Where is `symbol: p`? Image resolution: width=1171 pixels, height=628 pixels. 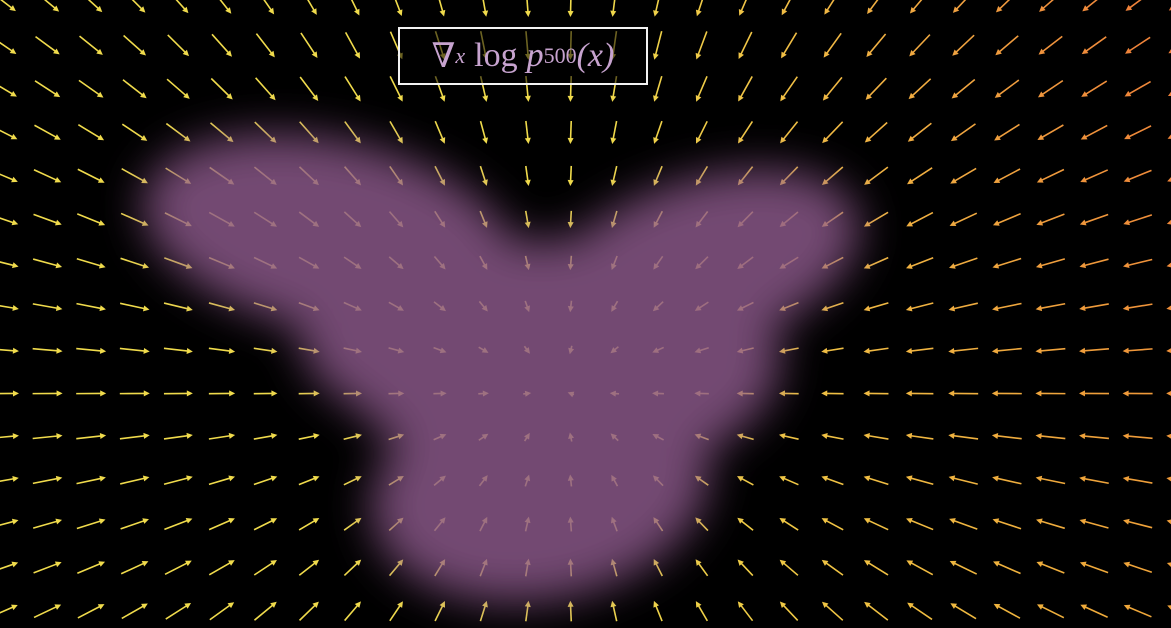 symbol: p is located at coordinates (535, 55).